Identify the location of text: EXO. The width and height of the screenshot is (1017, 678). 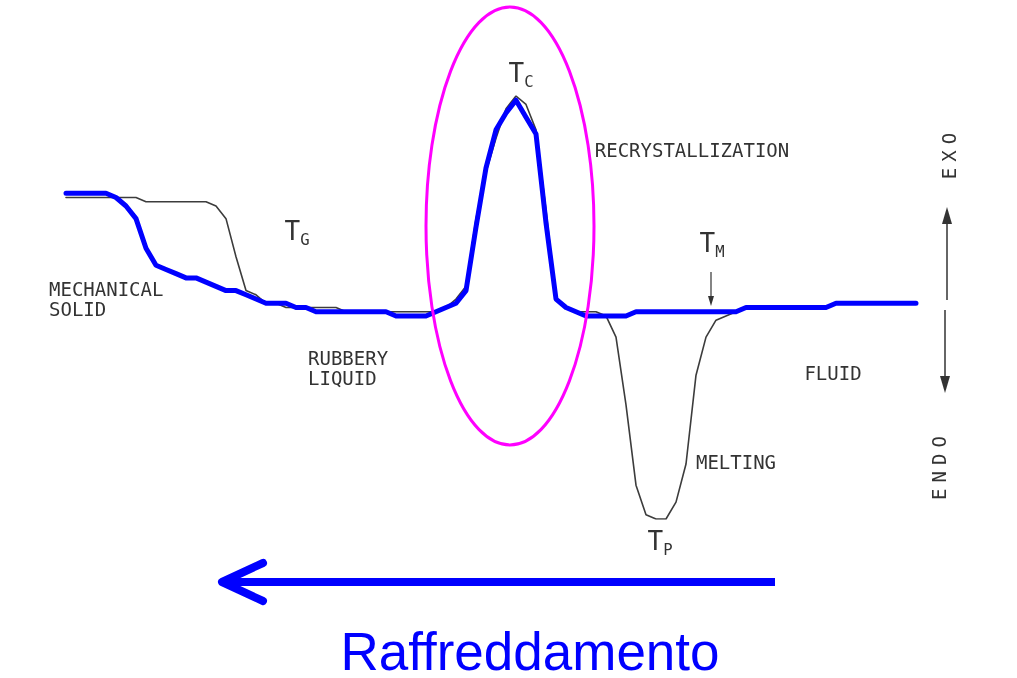
(949, 153).